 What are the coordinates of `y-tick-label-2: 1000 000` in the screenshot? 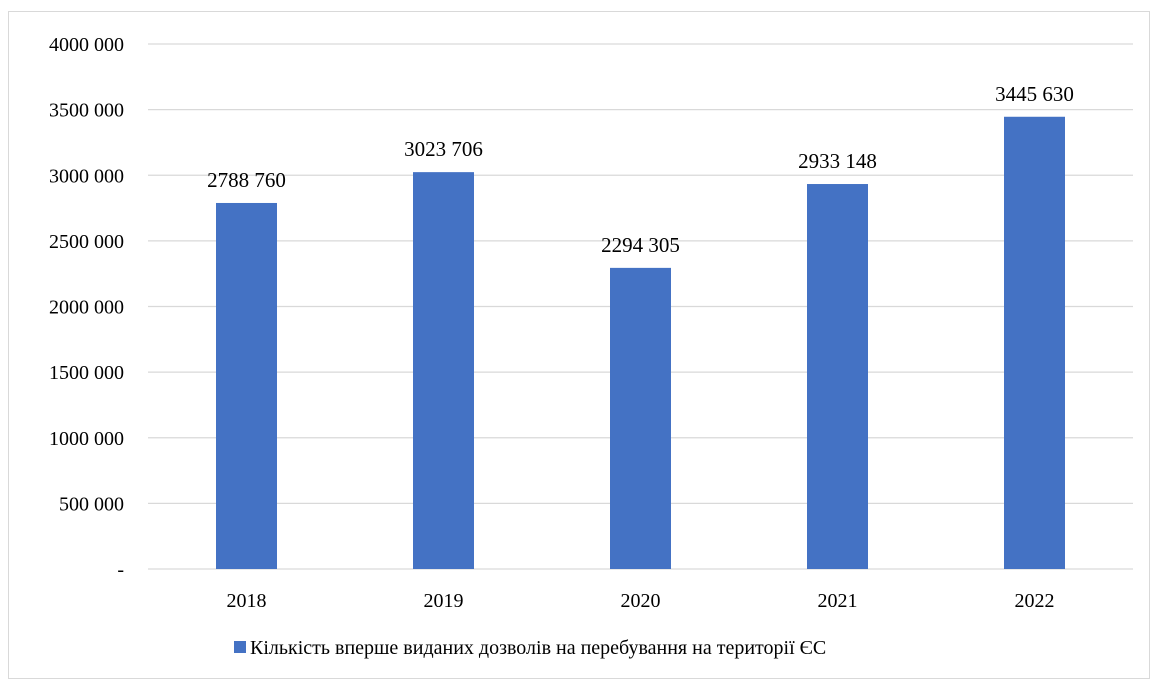 It's located at (86, 439).